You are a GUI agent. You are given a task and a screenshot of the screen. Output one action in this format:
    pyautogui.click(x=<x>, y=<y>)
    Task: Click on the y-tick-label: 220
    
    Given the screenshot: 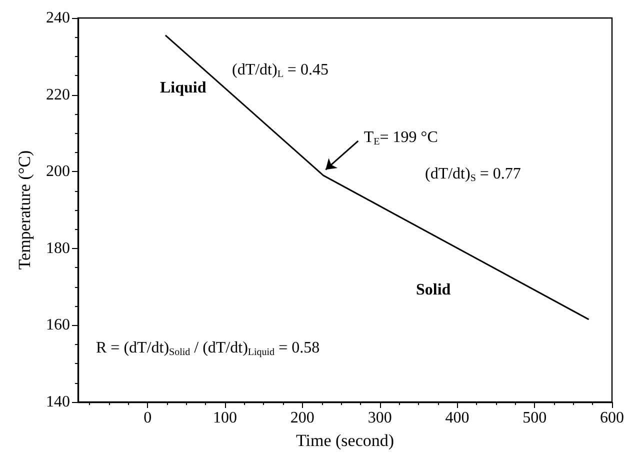 What is the action you would take?
    pyautogui.click(x=58, y=95)
    